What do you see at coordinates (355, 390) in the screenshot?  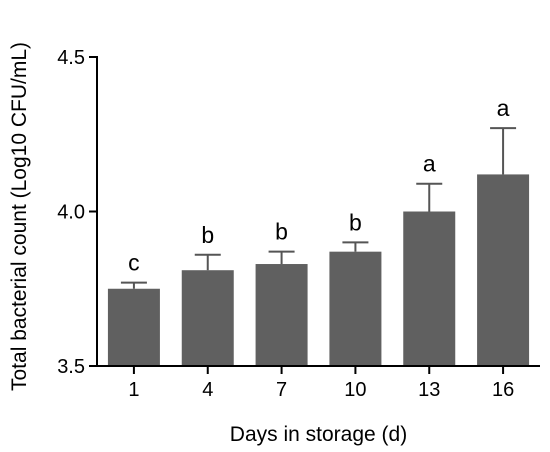 I see `x-tick-label: 10` at bounding box center [355, 390].